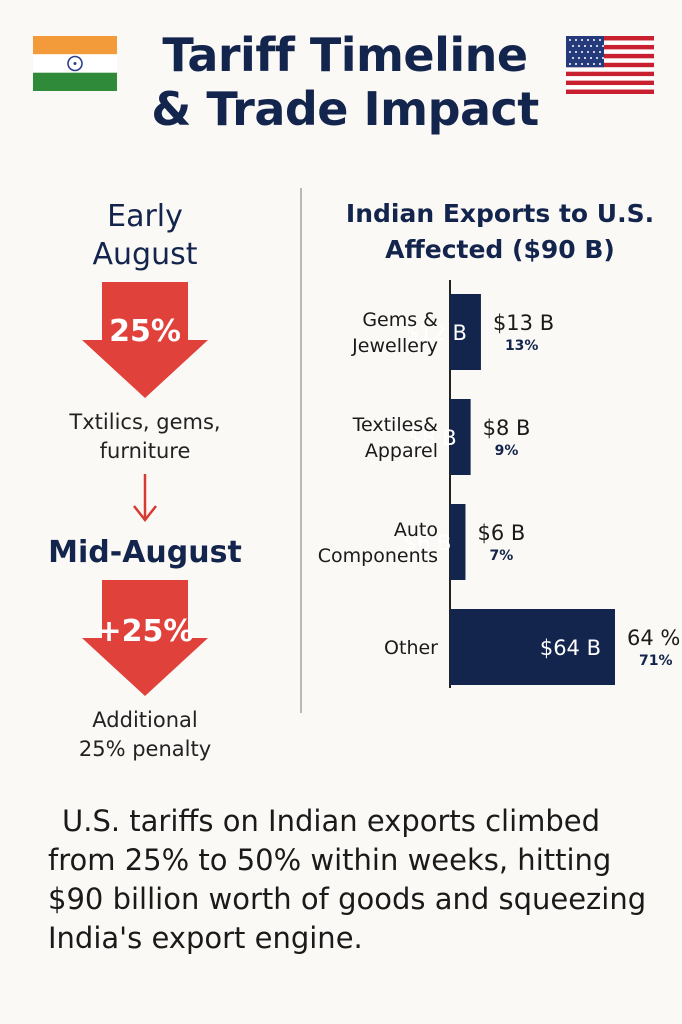  Describe the element at coordinates (75, 63) in the screenshot. I see `india-flag-icon` at that location.